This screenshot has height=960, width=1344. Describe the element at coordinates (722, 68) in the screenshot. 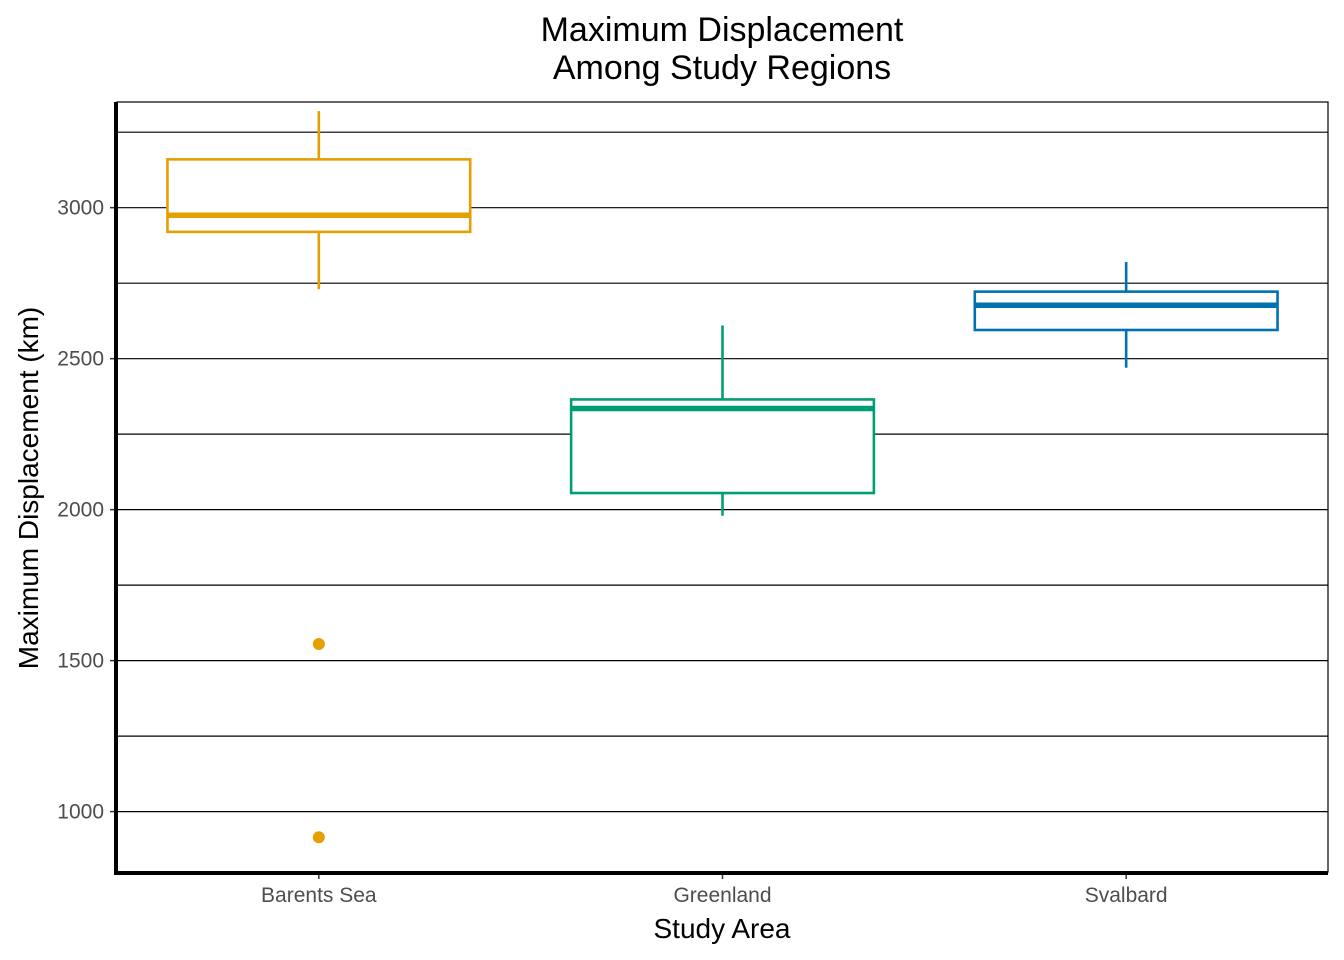

I see `chart-title-line-2: Among Study Regions` at that location.